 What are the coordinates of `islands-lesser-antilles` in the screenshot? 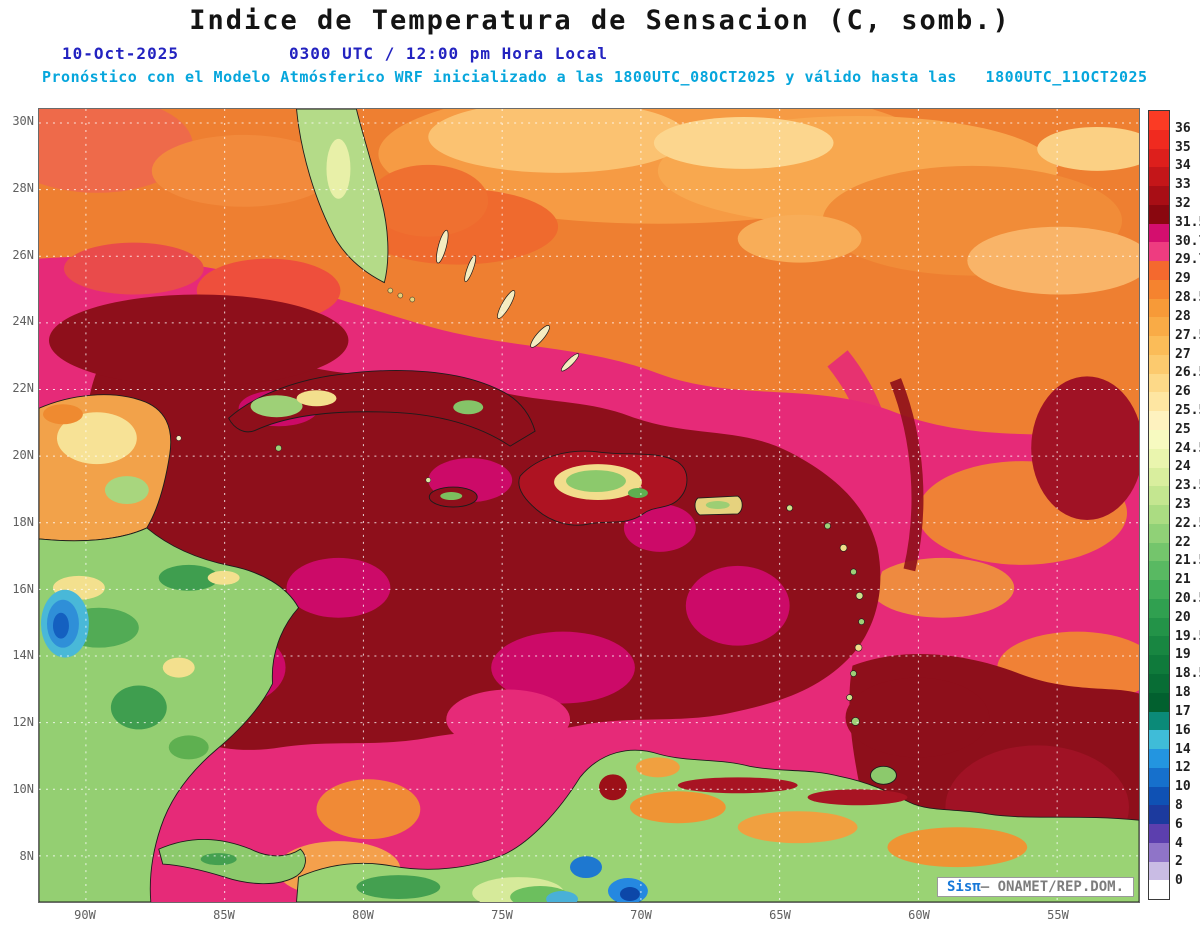 It's located at (825, 615).